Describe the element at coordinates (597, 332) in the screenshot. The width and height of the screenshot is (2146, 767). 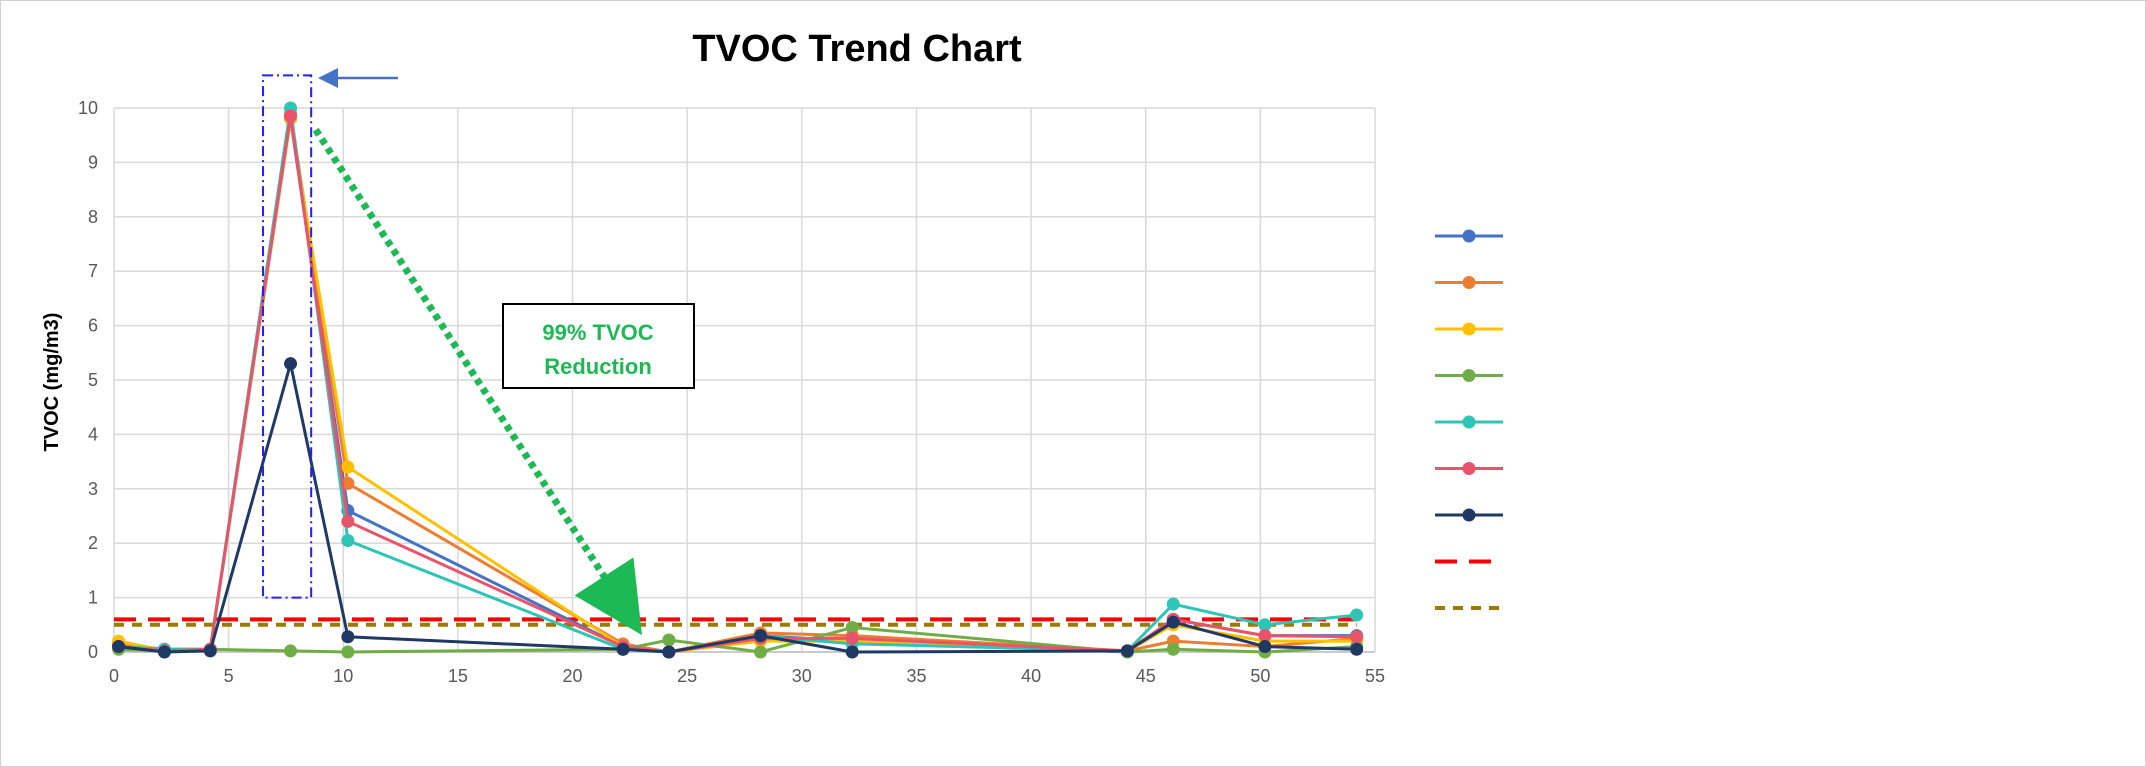
I see `reduction-text-line-1: 99% TVOC` at that location.